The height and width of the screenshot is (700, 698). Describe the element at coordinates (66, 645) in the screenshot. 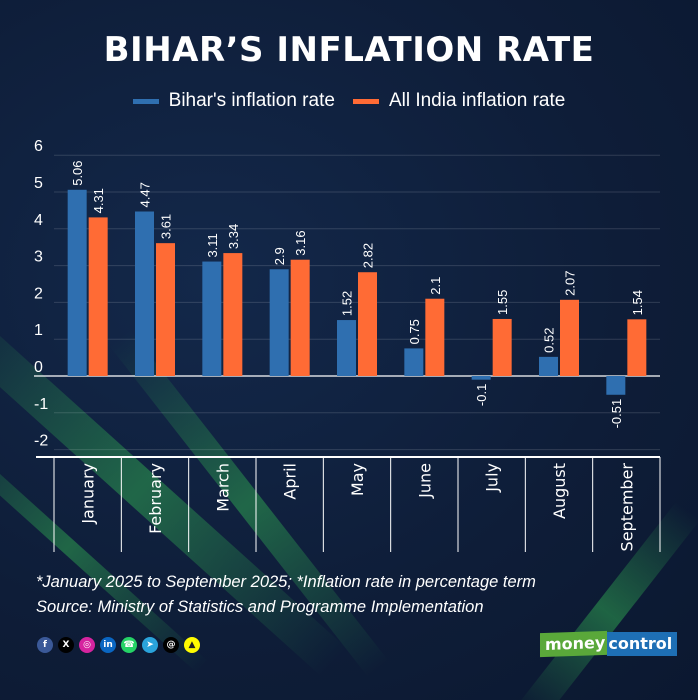

I see `x-icon: X` at that location.